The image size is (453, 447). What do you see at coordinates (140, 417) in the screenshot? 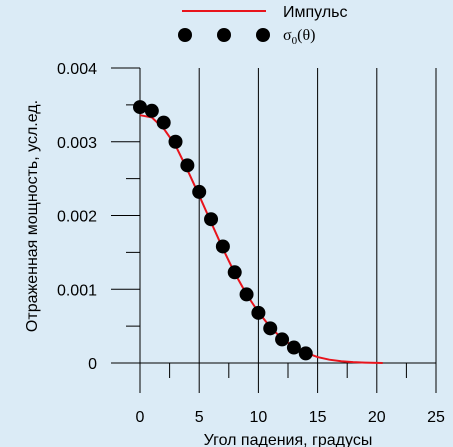
I see `x-tick-label: 0` at bounding box center [140, 417].